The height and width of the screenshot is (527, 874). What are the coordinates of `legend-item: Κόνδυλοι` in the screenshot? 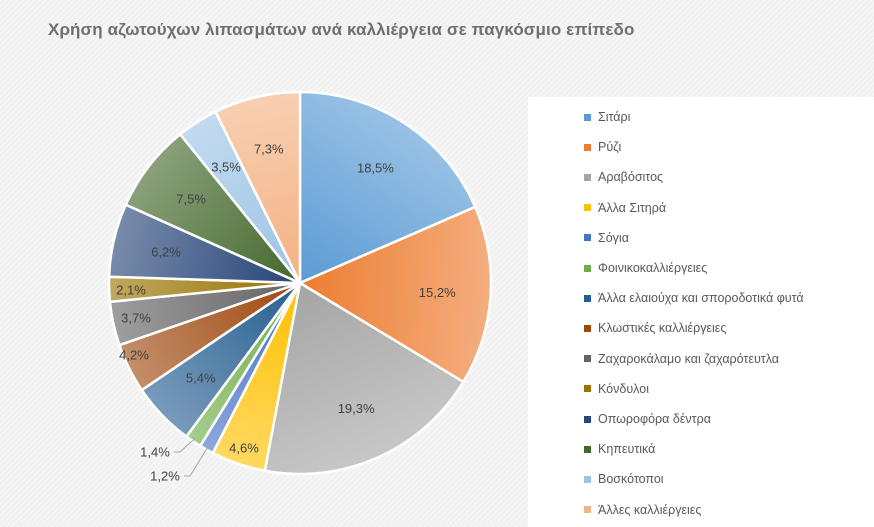 It's located at (616, 389).